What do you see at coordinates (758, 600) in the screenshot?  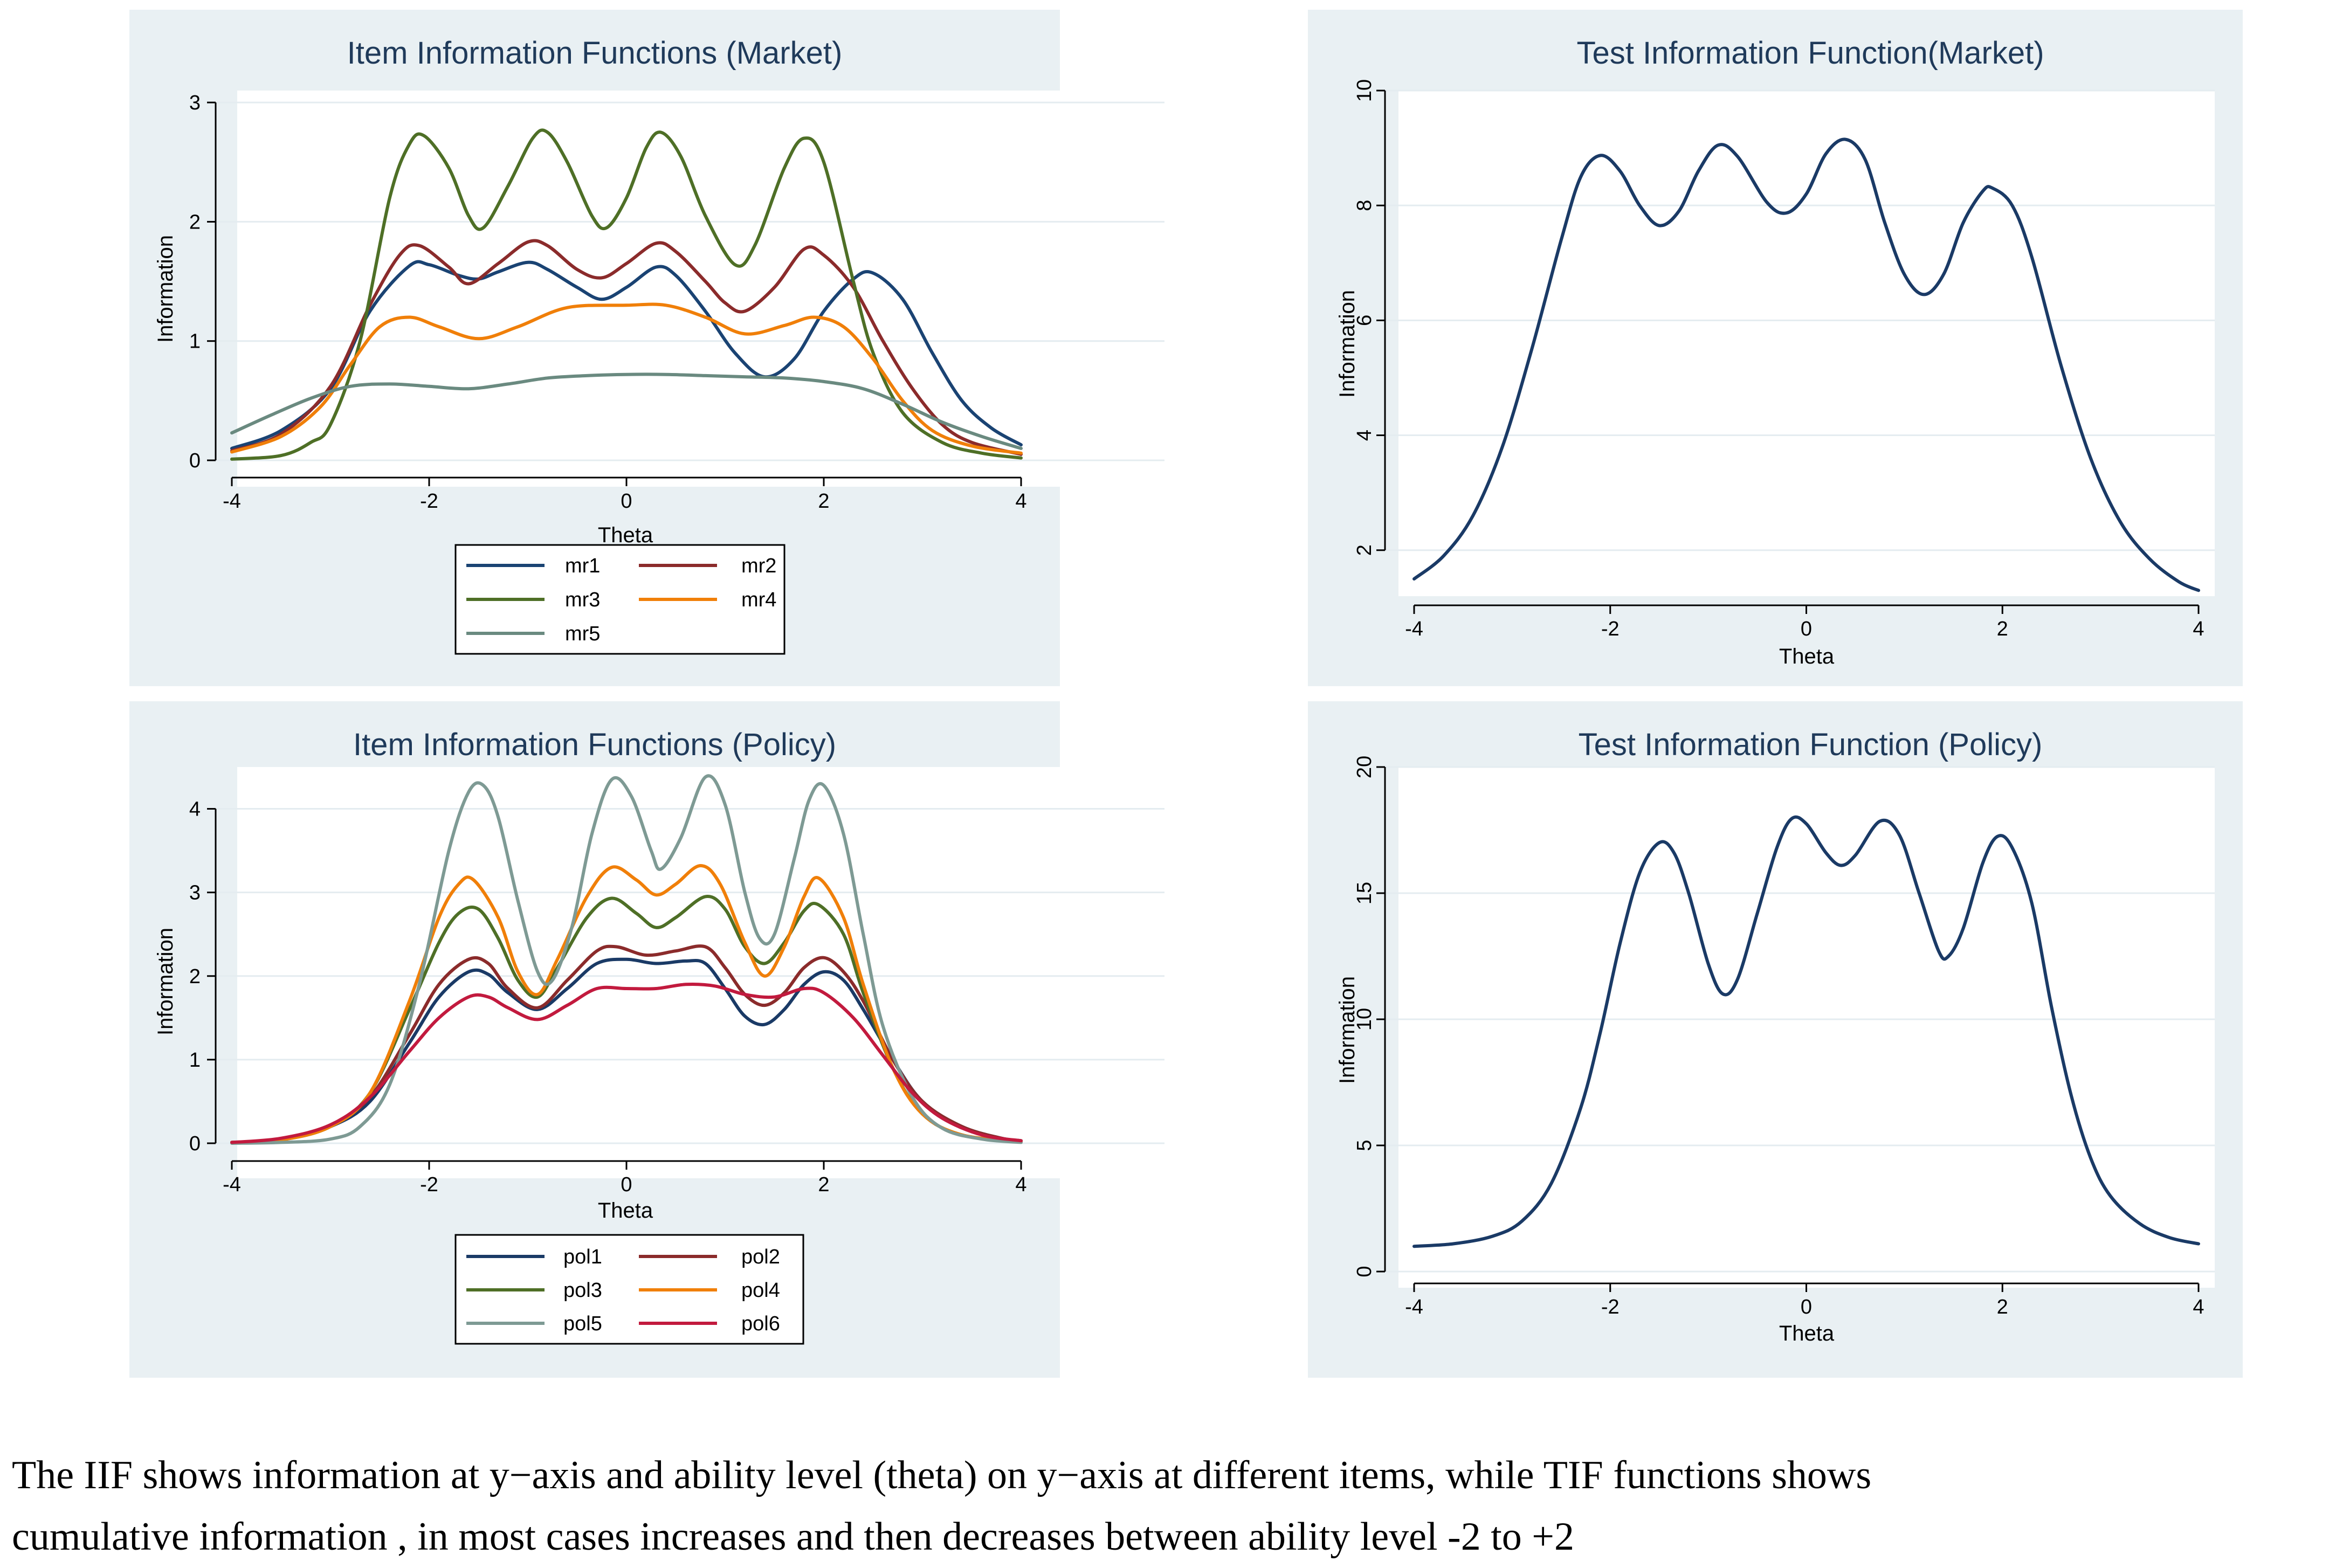 I see `legend-label-mr4: mr4` at bounding box center [758, 600].